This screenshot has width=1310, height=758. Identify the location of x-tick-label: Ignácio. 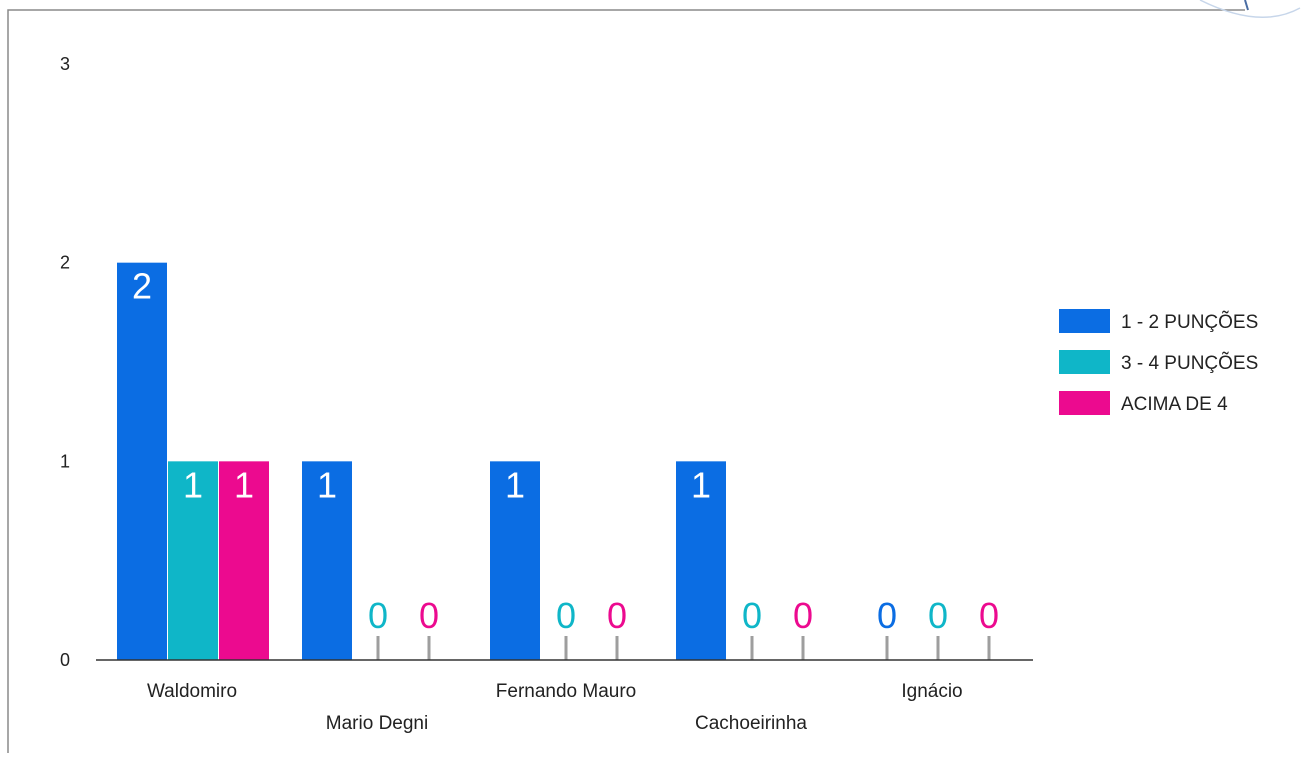
(931, 691).